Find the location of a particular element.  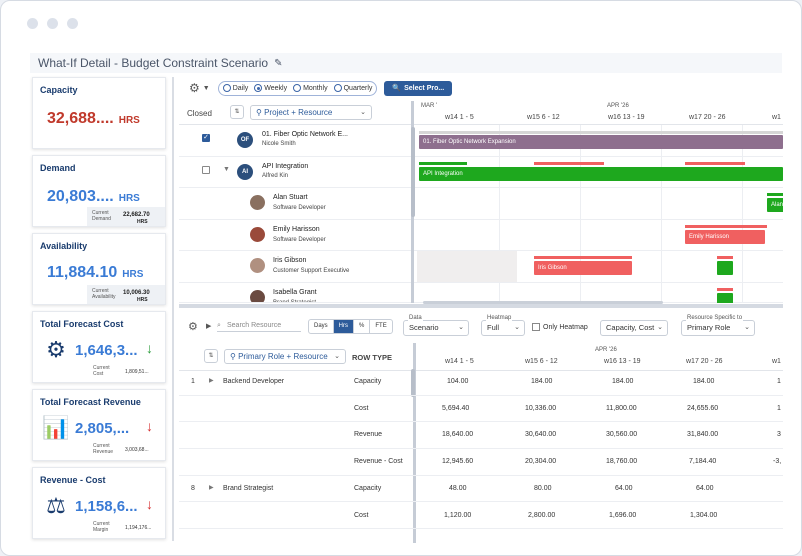

resource-name: Emily Harisson is located at coordinates (296, 229).